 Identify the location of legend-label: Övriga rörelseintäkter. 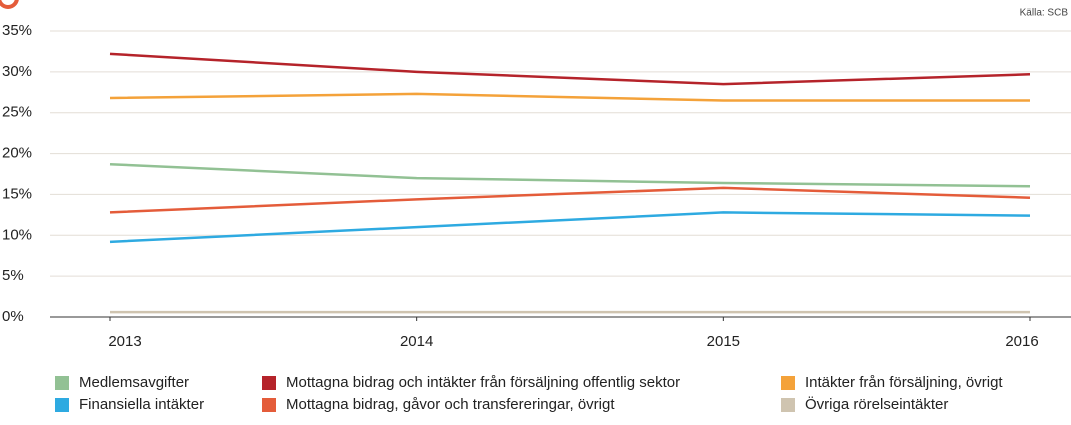
(876, 404).